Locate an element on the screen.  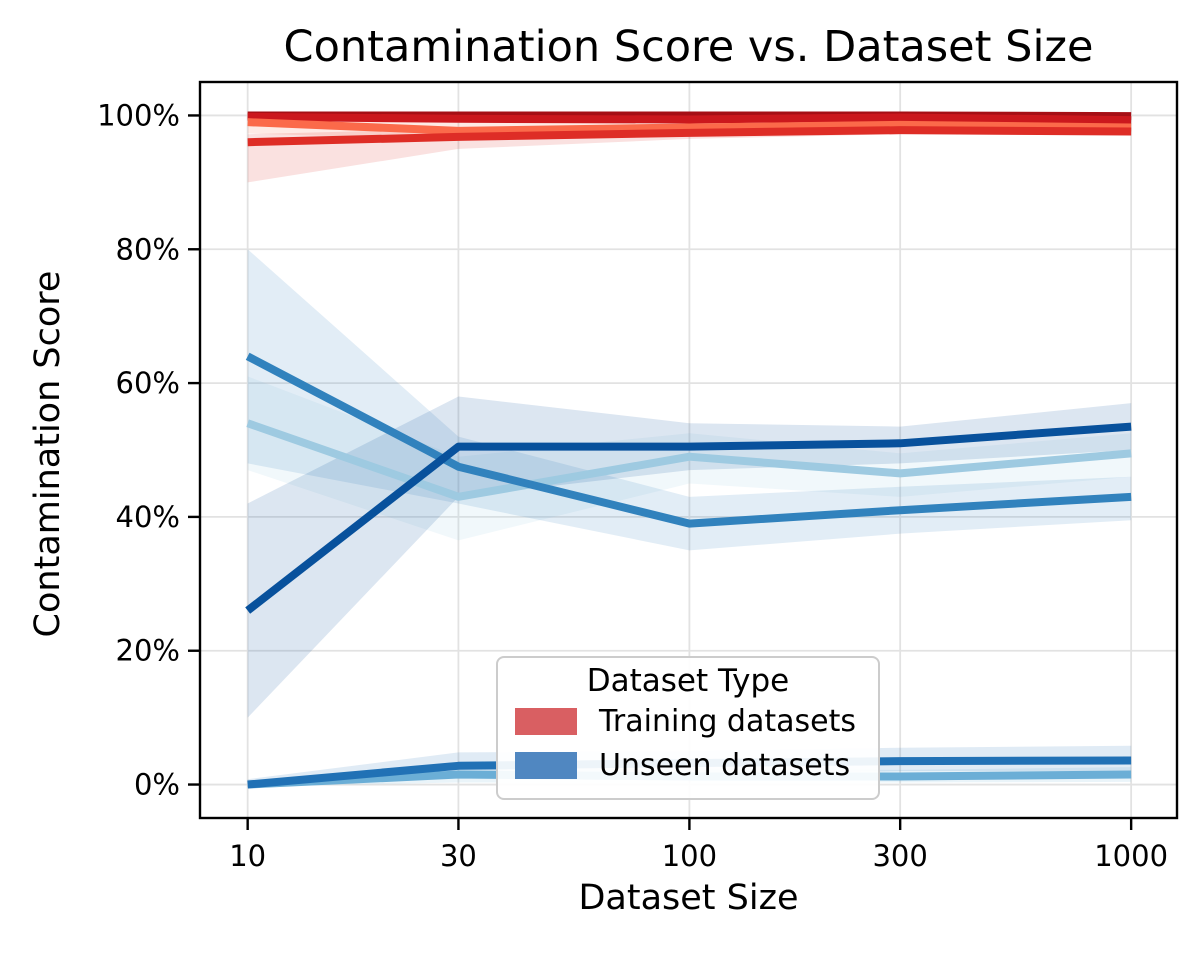
y-tick-label: 60% is located at coordinates (148, 383).